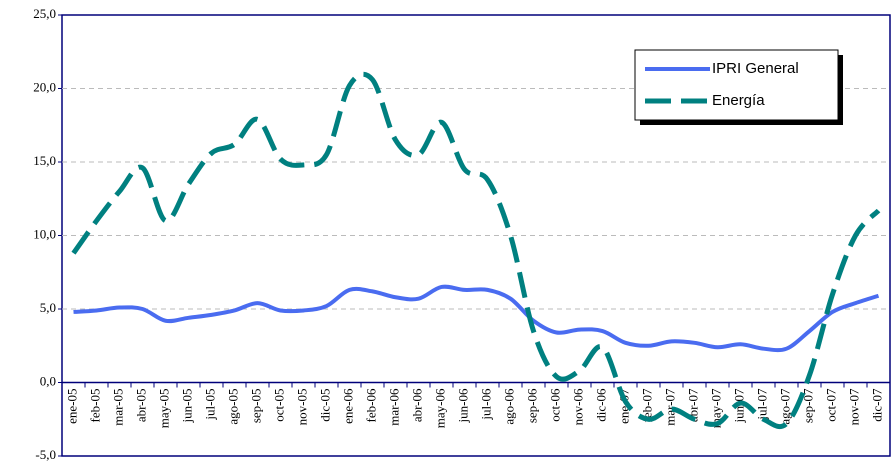 The width and height of the screenshot is (892, 467). What do you see at coordinates (692, 405) in the screenshot?
I see `x-tick-label: abr-07` at bounding box center [692, 405].